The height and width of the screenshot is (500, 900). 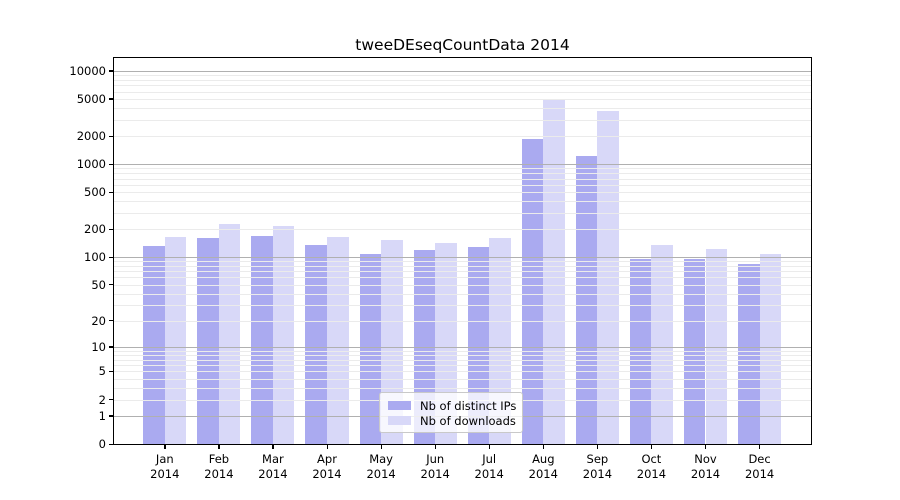 What do you see at coordinates (586, 299) in the screenshot?
I see `bar-ips-sep` at bounding box center [586, 299].